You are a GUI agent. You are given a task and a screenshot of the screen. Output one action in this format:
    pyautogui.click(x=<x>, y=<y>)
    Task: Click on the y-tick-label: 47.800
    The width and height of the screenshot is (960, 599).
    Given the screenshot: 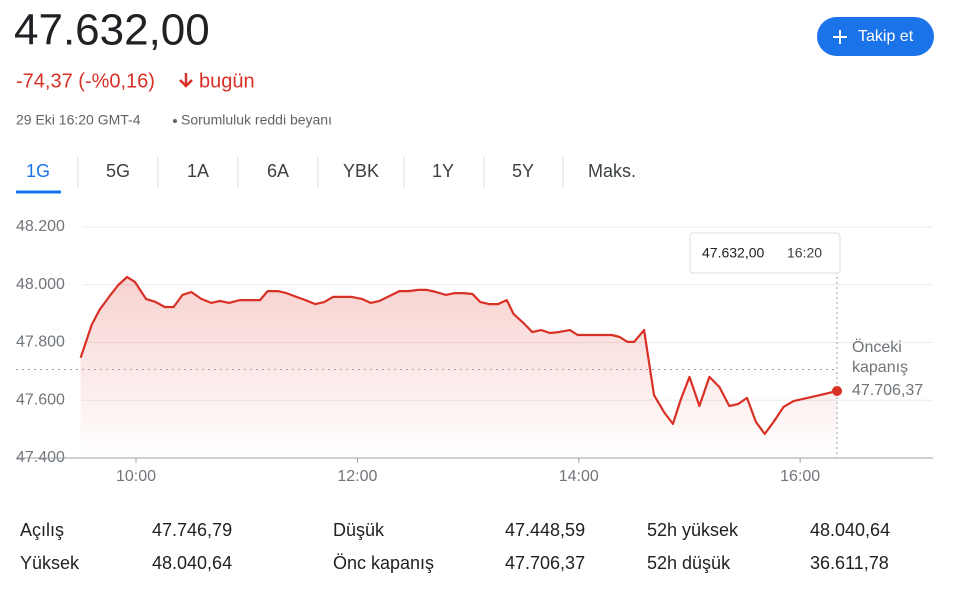 What is the action you would take?
    pyautogui.click(x=40, y=342)
    